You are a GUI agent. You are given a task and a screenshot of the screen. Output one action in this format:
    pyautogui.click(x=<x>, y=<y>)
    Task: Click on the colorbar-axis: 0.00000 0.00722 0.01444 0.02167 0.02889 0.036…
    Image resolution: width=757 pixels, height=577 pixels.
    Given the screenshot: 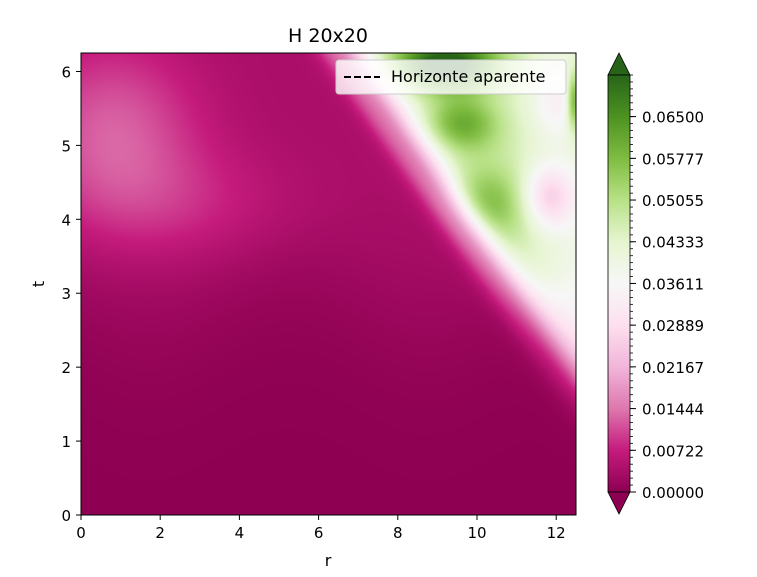 What is the action you would take?
    pyautogui.click(x=667, y=288)
    